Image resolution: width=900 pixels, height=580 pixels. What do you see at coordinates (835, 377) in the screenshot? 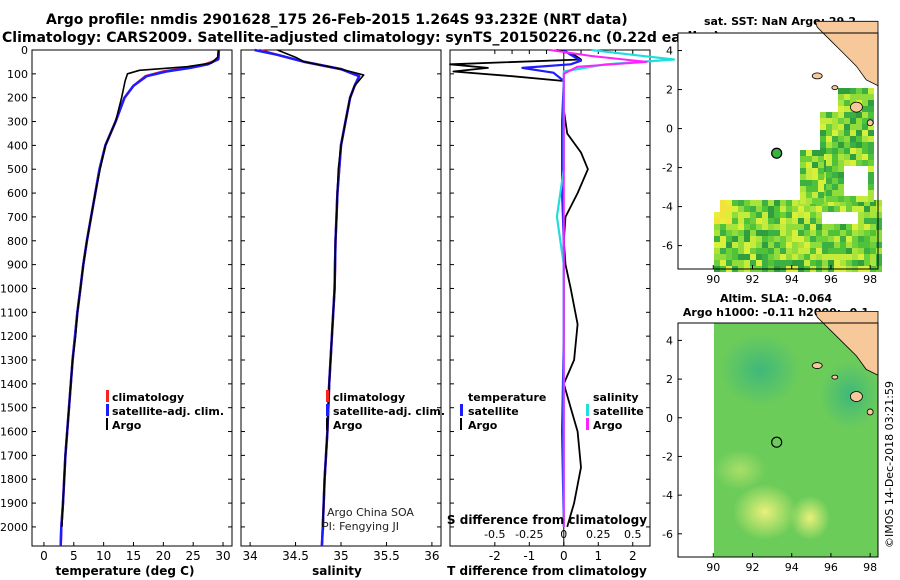
I see `island` at bounding box center [835, 377].